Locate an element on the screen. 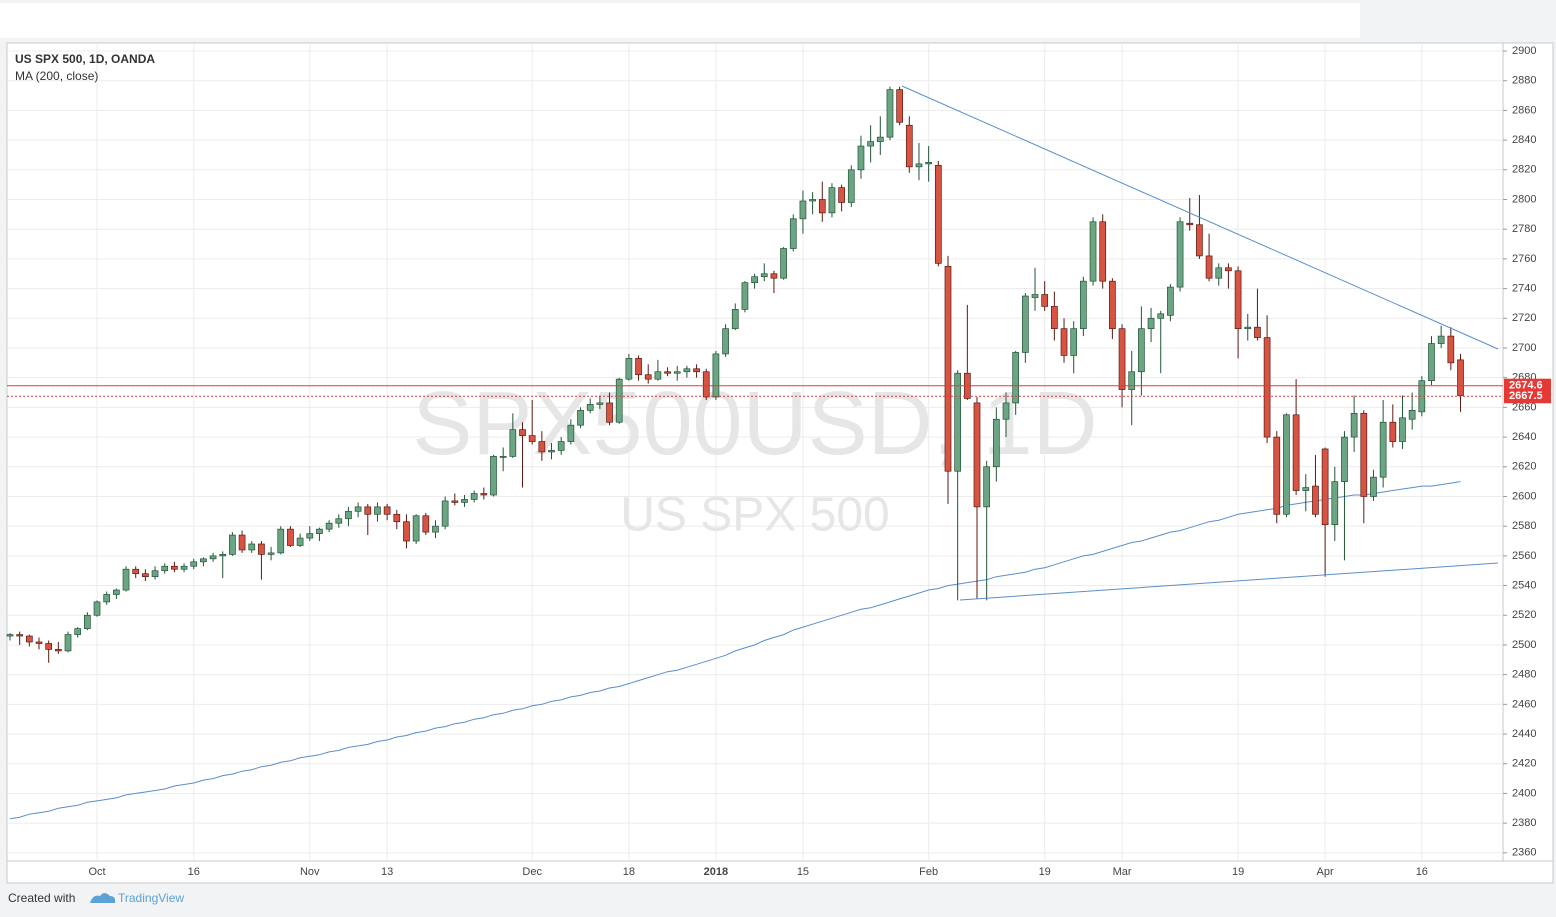 Image resolution: width=1556 pixels, height=917 pixels. y-tick-label: 2500 is located at coordinates (1524, 645).